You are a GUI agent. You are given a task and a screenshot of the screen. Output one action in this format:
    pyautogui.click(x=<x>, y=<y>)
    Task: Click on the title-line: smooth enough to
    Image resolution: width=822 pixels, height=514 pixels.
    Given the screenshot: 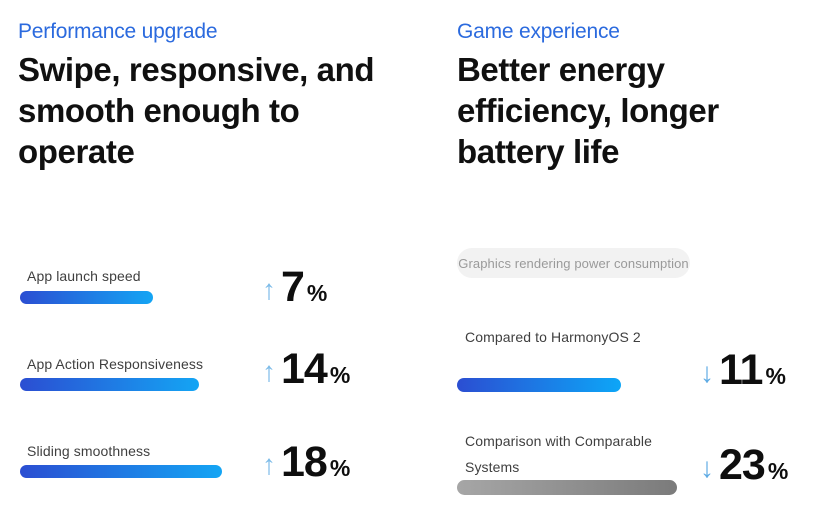 What is the action you would take?
    pyautogui.click(x=159, y=110)
    